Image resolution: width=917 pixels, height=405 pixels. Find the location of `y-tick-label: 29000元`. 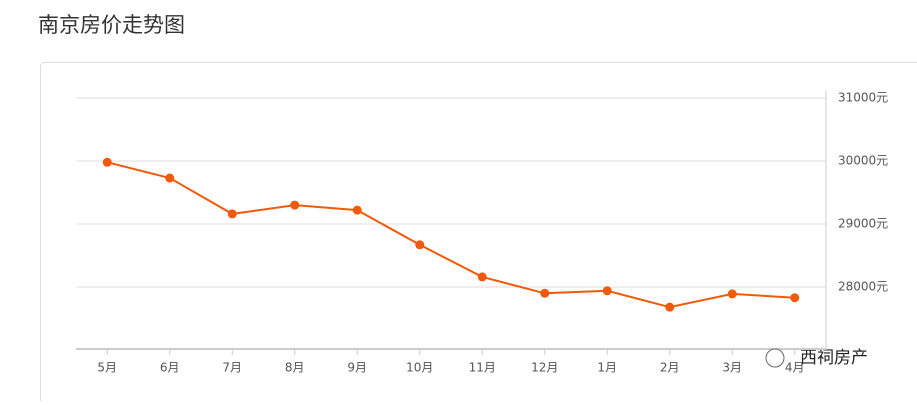

y-tick-label: 29000元 is located at coordinates (863, 224).